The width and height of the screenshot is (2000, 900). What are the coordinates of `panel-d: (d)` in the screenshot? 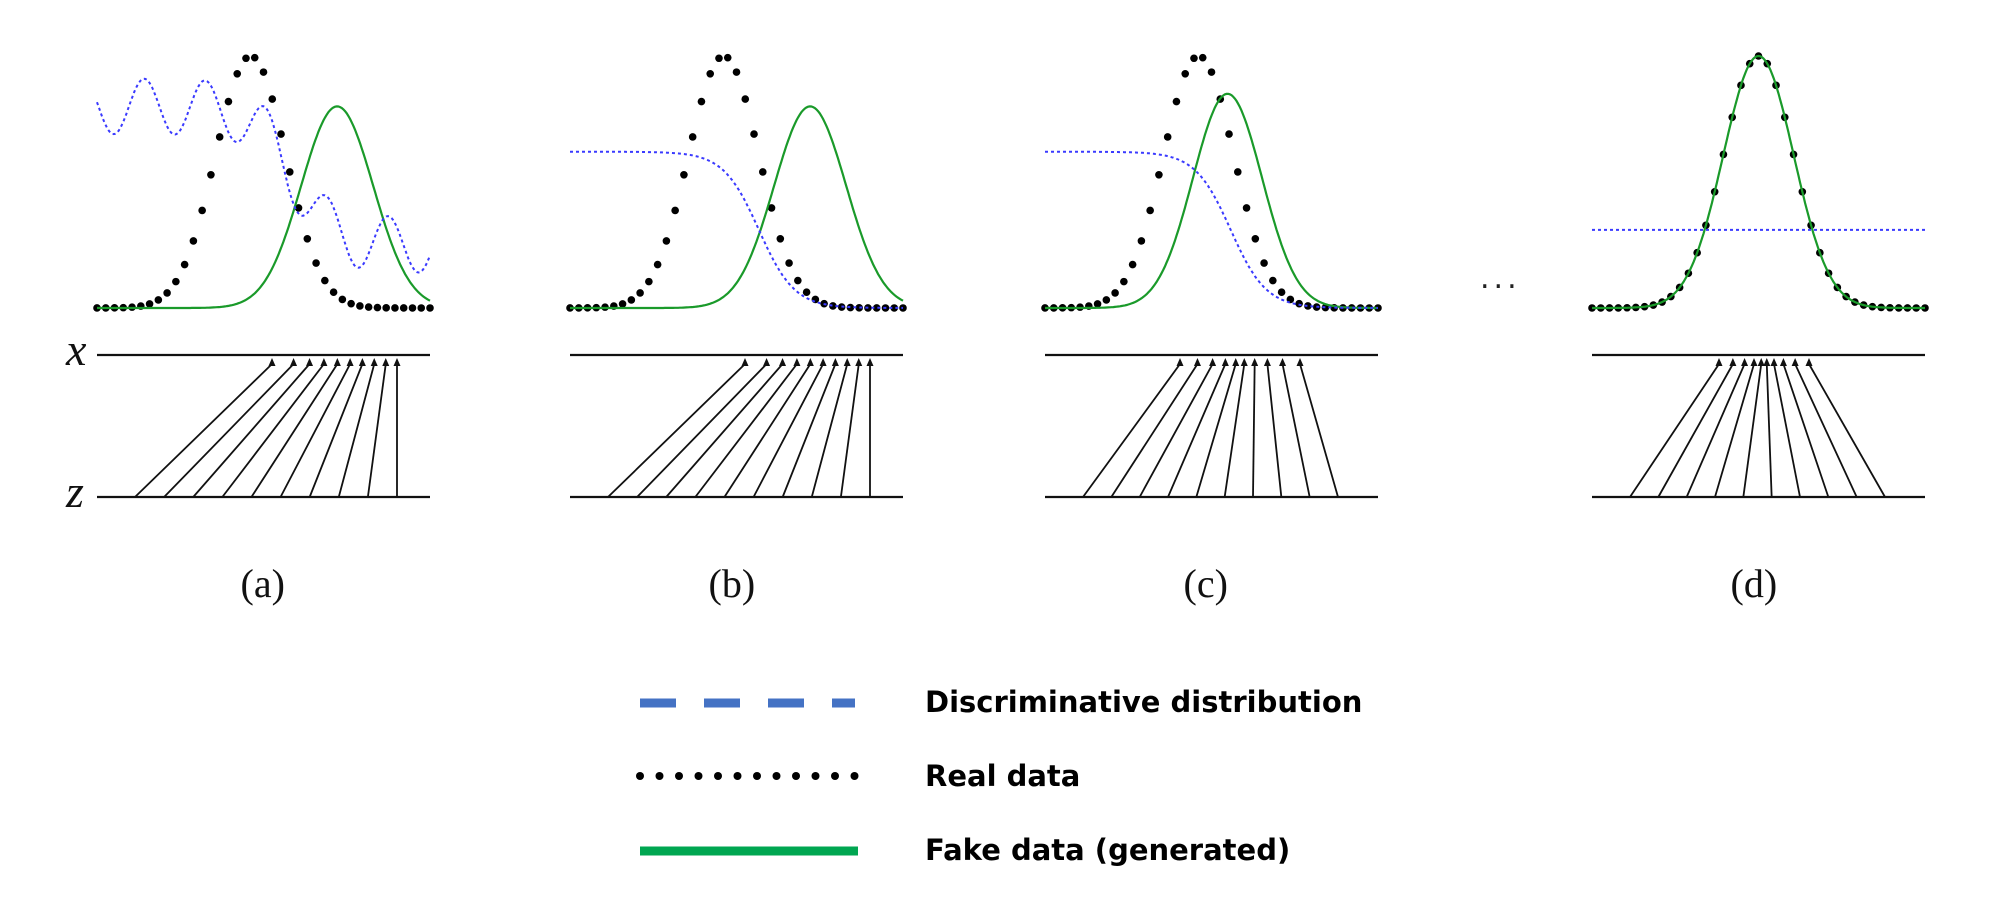 It's located at (1758, 329).